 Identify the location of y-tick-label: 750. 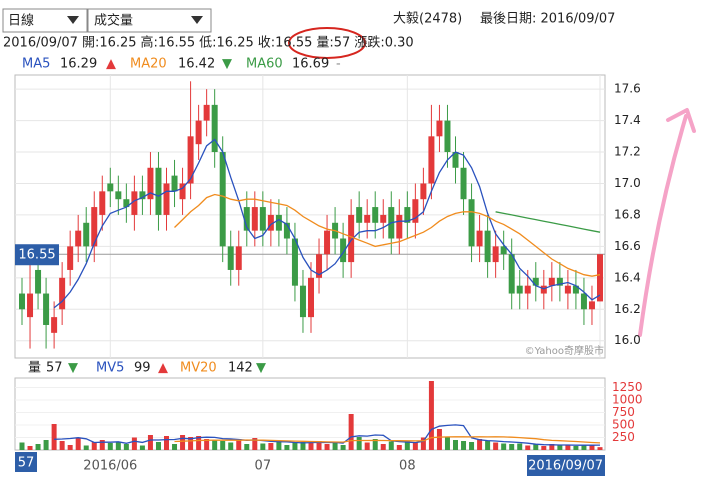
(623, 412).